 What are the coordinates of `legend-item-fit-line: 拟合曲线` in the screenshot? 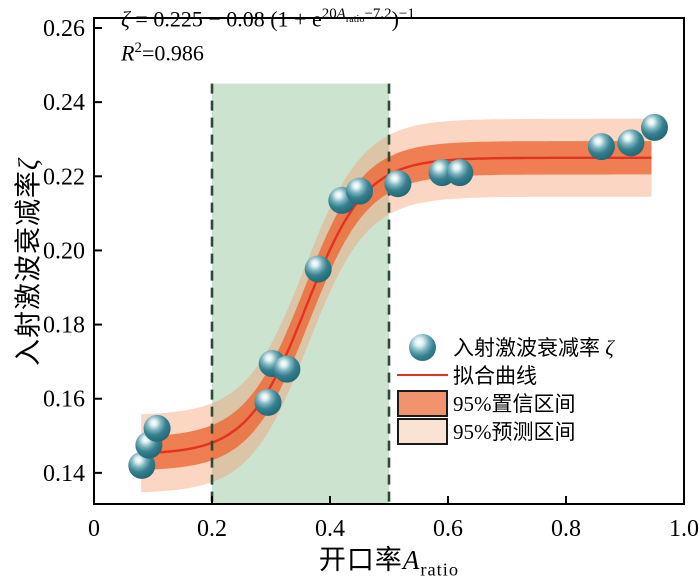 It's located at (505, 375).